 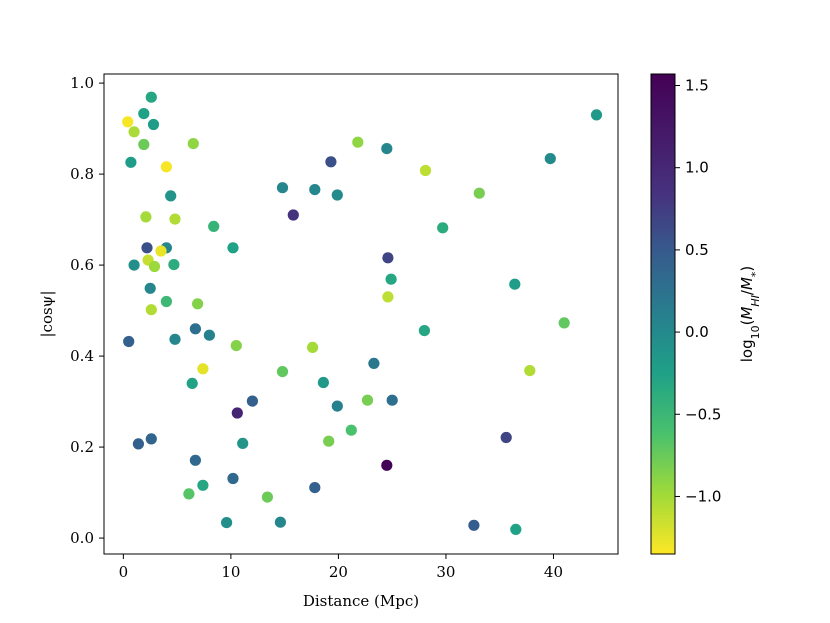 I want to click on colorbar-tick-label: 0.5, so click(x=697, y=250).